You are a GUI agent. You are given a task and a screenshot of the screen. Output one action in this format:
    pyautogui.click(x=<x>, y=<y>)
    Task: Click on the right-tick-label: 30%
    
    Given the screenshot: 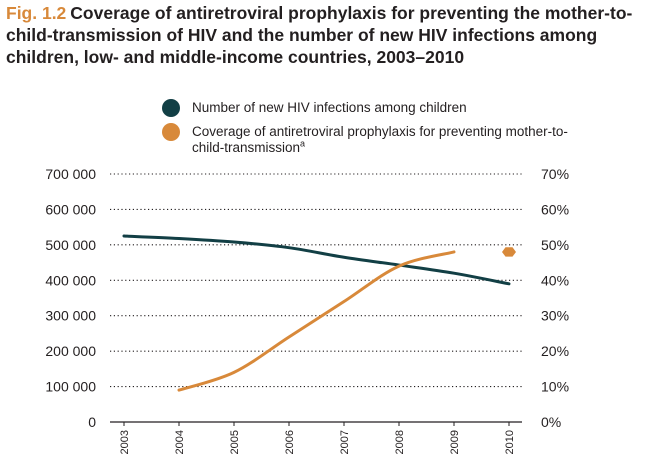 What is the action you would take?
    pyautogui.click(x=555, y=316)
    